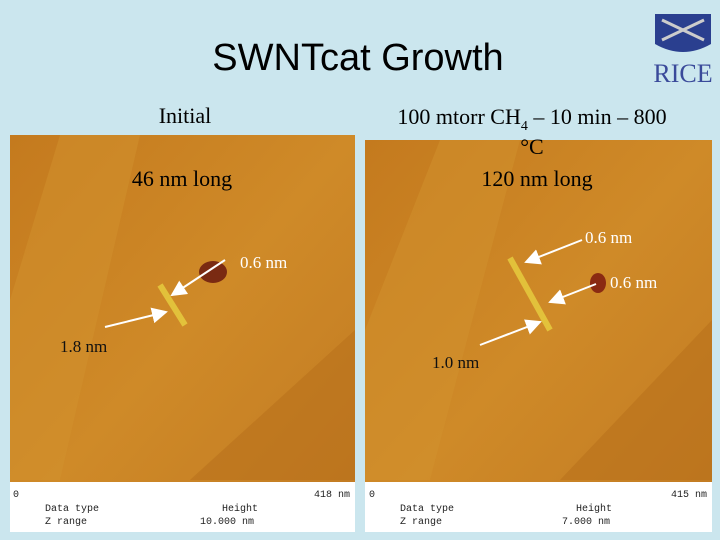  What do you see at coordinates (332, 495) in the screenshot?
I see `scale-end: 418 nm` at bounding box center [332, 495].